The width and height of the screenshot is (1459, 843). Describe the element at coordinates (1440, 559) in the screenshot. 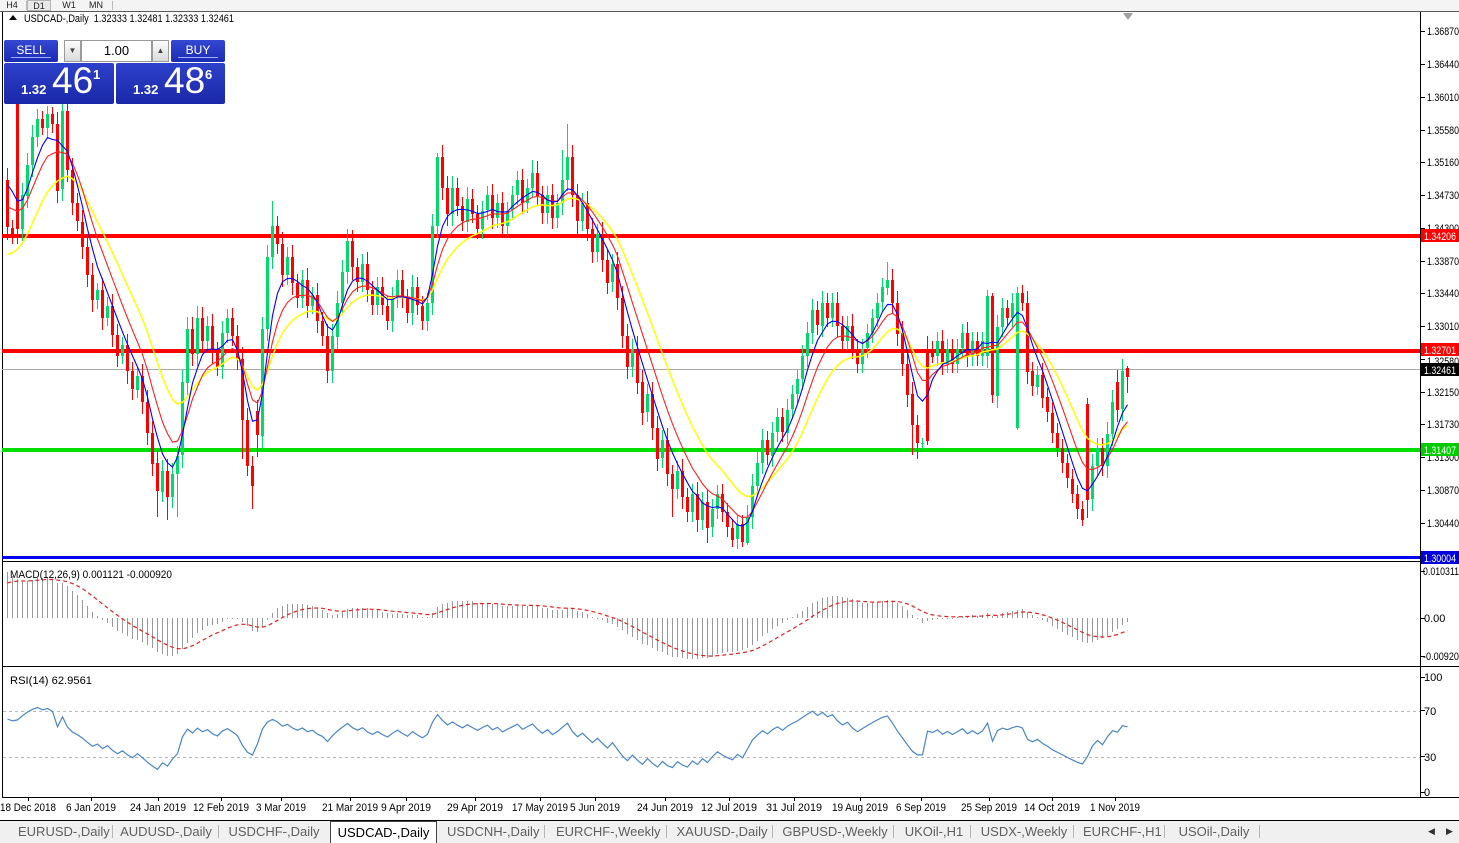

I see `svg-text: 1.30004` at that location.